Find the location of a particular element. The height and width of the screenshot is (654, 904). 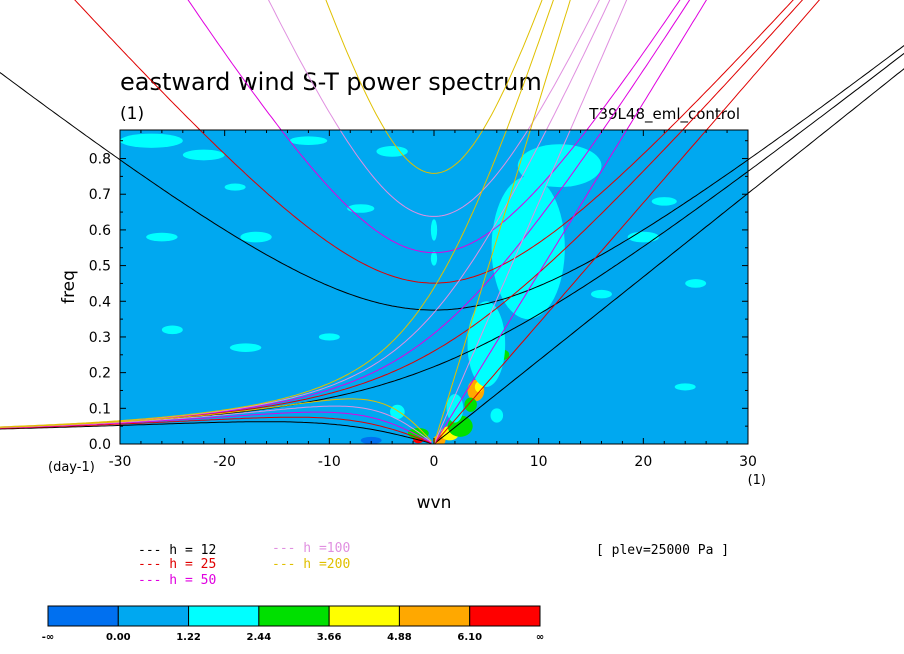

legend-entry-3: --- h =100 is located at coordinates (311, 548).